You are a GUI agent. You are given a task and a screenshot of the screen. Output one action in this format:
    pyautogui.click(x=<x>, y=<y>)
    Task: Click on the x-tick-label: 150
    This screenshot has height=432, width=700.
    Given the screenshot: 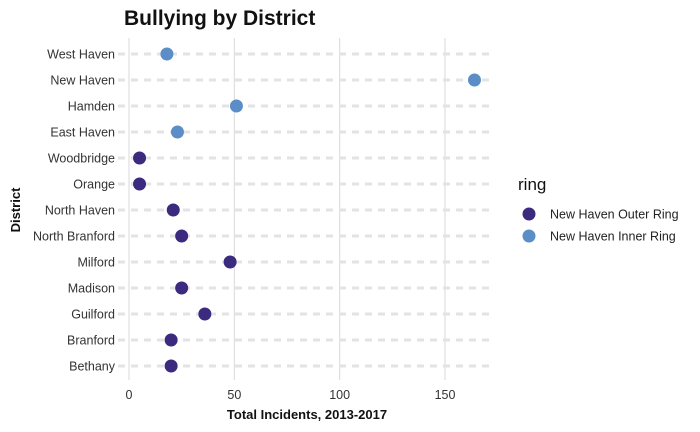 What is the action you would take?
    pyautogui.click(x=445, y=395)
    